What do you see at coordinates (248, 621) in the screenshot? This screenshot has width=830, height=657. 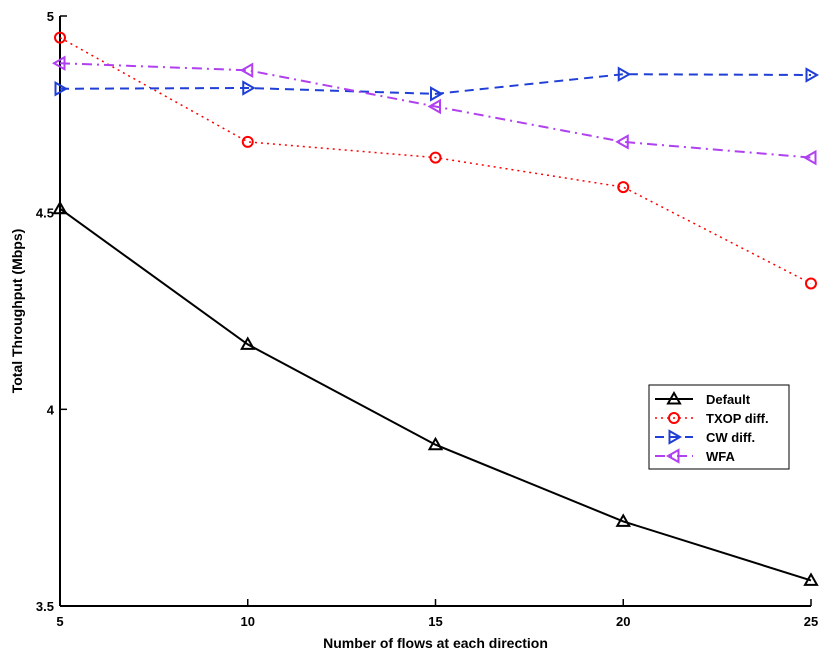 I see `x-tick-label: 10` at bounding box center [248, 621].